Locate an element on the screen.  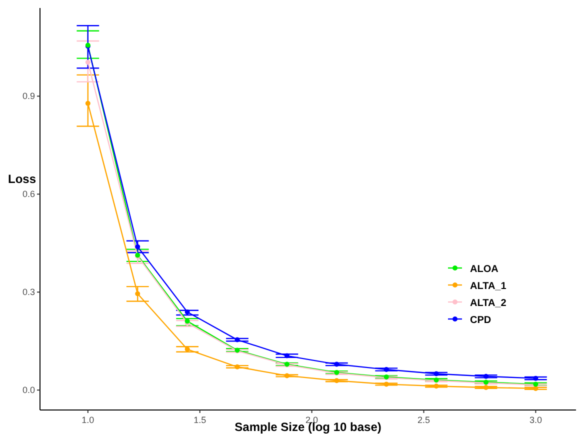
legend-label: ALOA is located at coordinates (484, 269).